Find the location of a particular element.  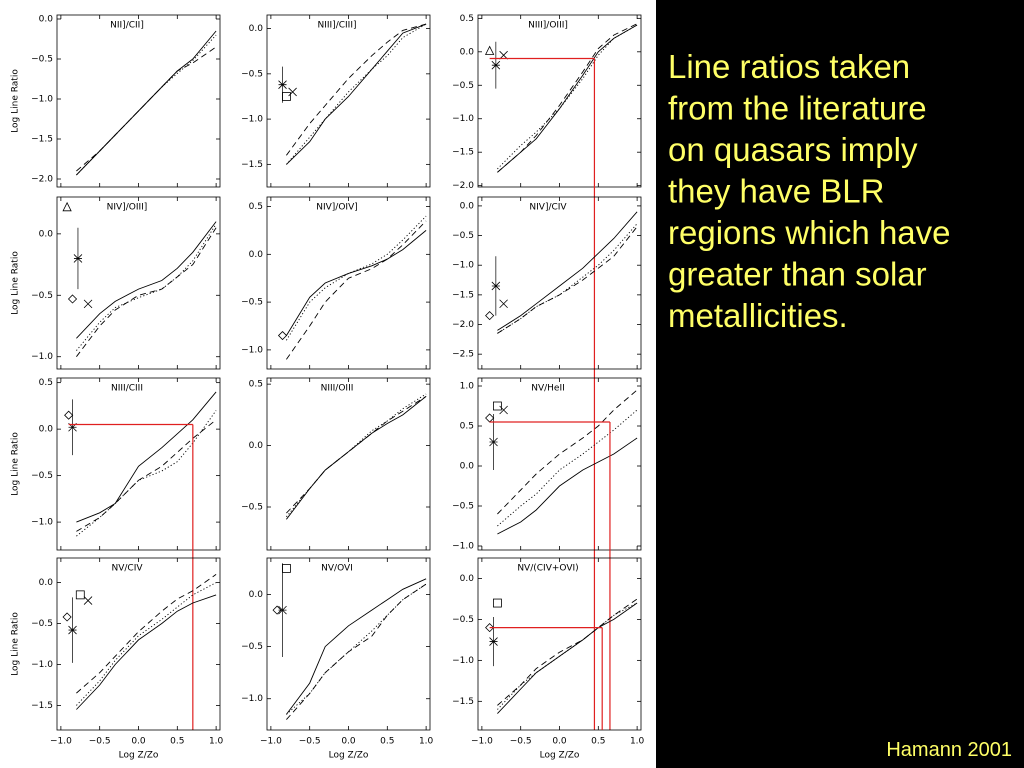

y-tick-label: −2.5 is located at coordinates (463, 355).